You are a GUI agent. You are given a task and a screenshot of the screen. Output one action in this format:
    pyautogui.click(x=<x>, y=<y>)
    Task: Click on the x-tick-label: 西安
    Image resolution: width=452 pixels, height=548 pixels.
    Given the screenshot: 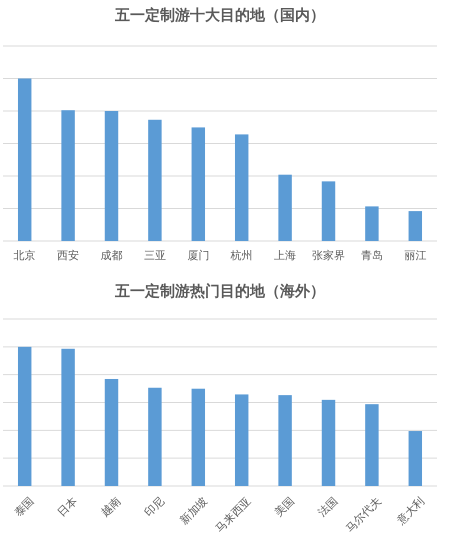 What is the action you would take?
    pyautogui.click(x=68, y=255)
    